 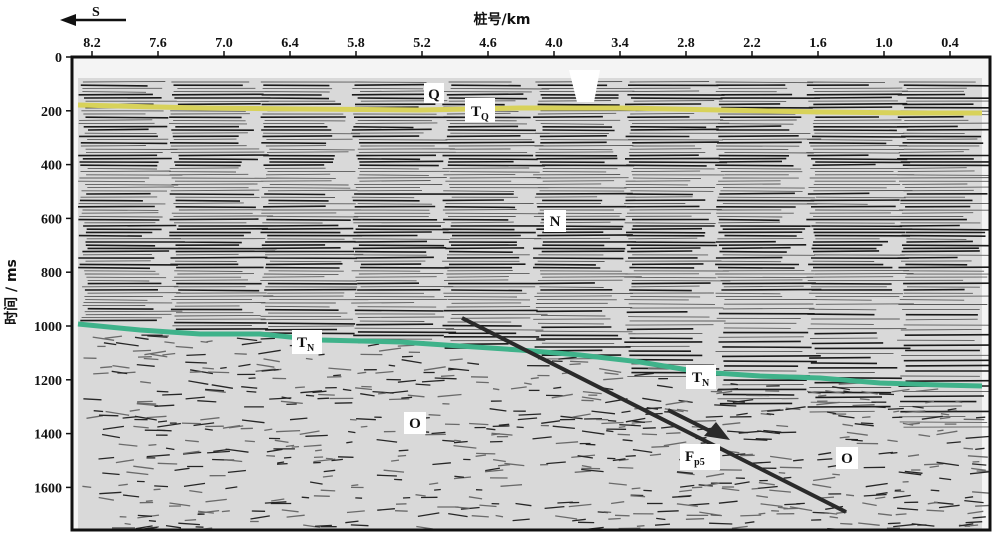 I want to click on annotation-o-left: O, so click(x=415, y=423).